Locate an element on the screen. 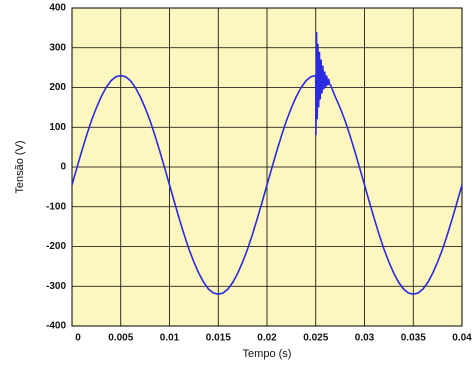 The image size is (475, 365). x-tick-label: 0.005 is located at coordinates (120, 338).